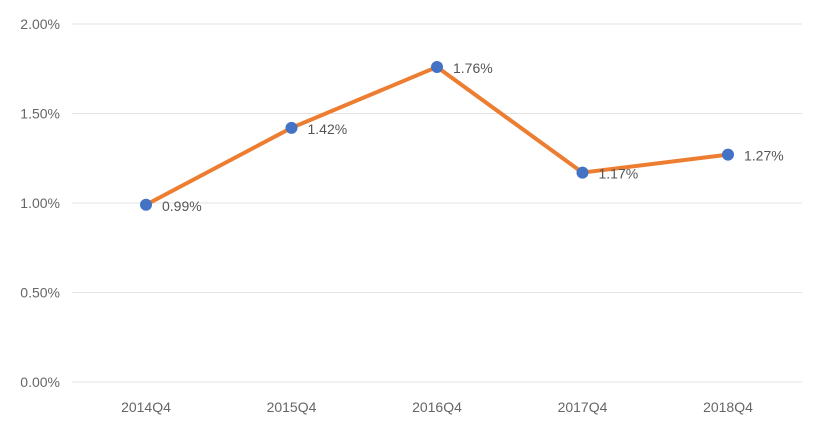 This screenshot has width=816, height=428. Describe the element at coordinates (40, 114) in the screenshot. I see `y-tick-label: 1.50%` at that location.